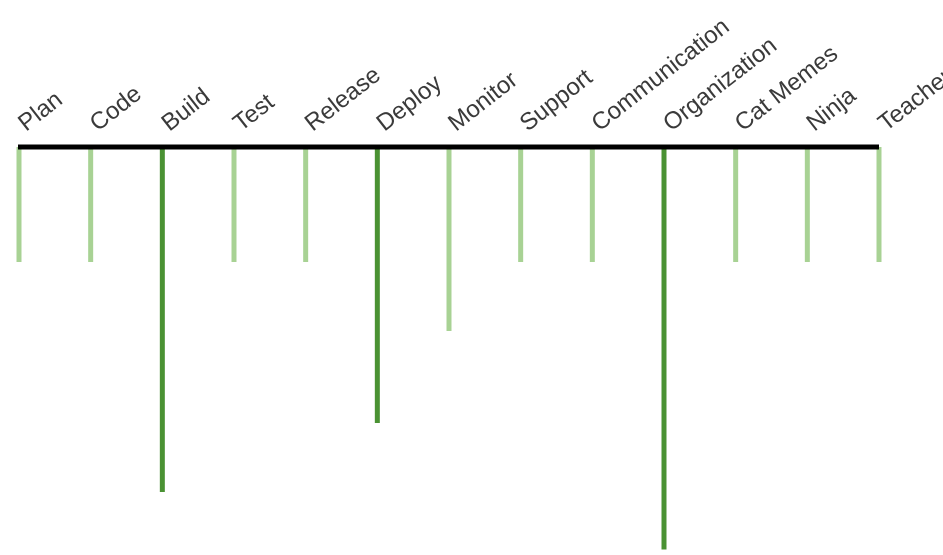  Describe the element at coordinates (40, 111) in the screenshot. I see `skill-label-plan: Plan` at that location.